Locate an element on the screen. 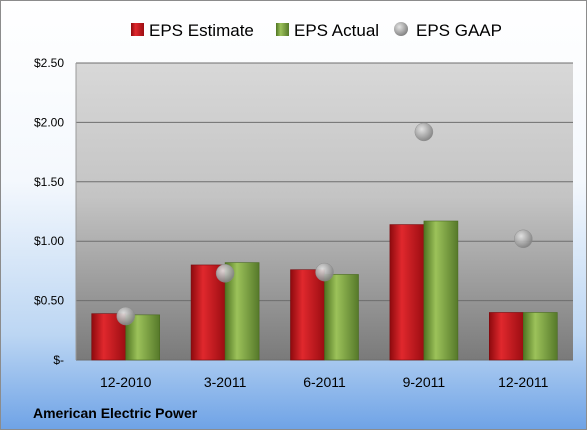 The width and height of the screenshot is (587, 430). legend-label-eps-gaap: EPS GAAP is located at coordinates (459, 30).